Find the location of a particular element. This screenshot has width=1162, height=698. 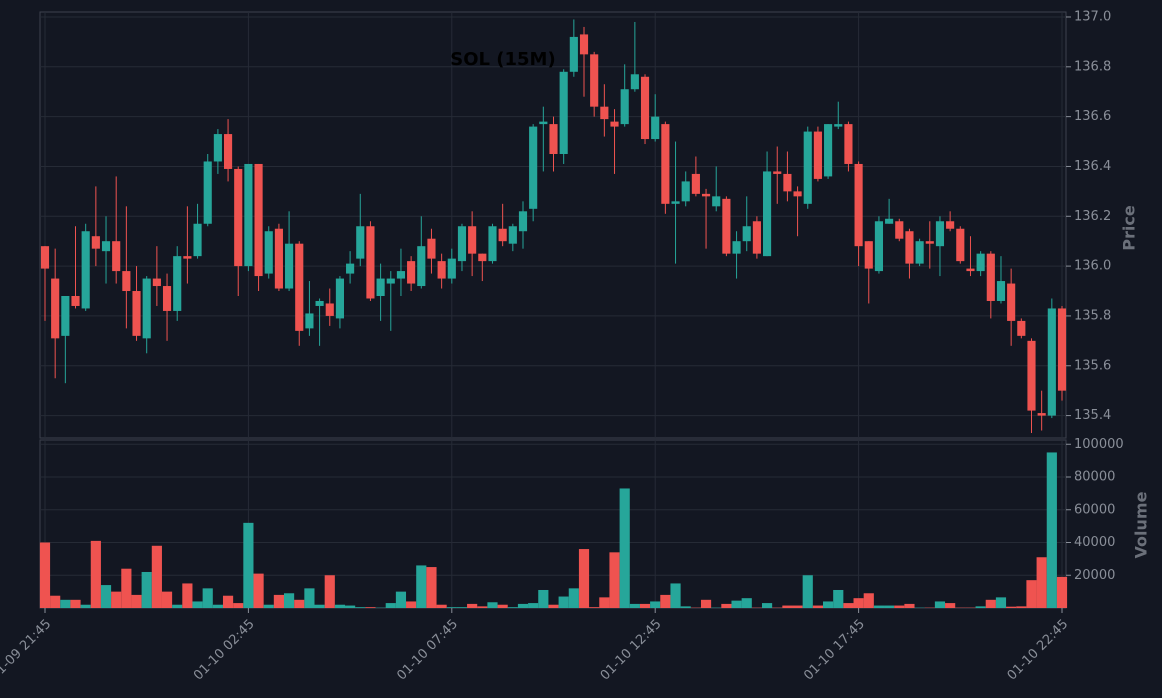

volume-axis-label: Volume is located at coordinates (1141, 524).